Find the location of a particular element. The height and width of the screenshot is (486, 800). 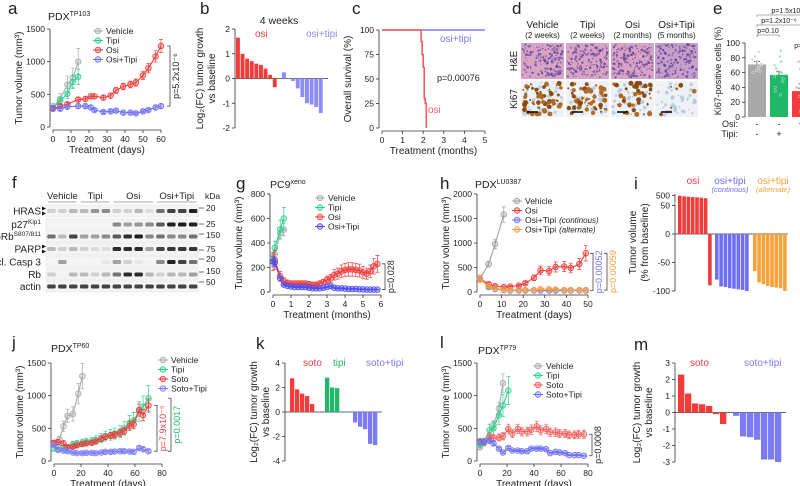

p-value: p=0.00059 is located at coordinates (613, 271).